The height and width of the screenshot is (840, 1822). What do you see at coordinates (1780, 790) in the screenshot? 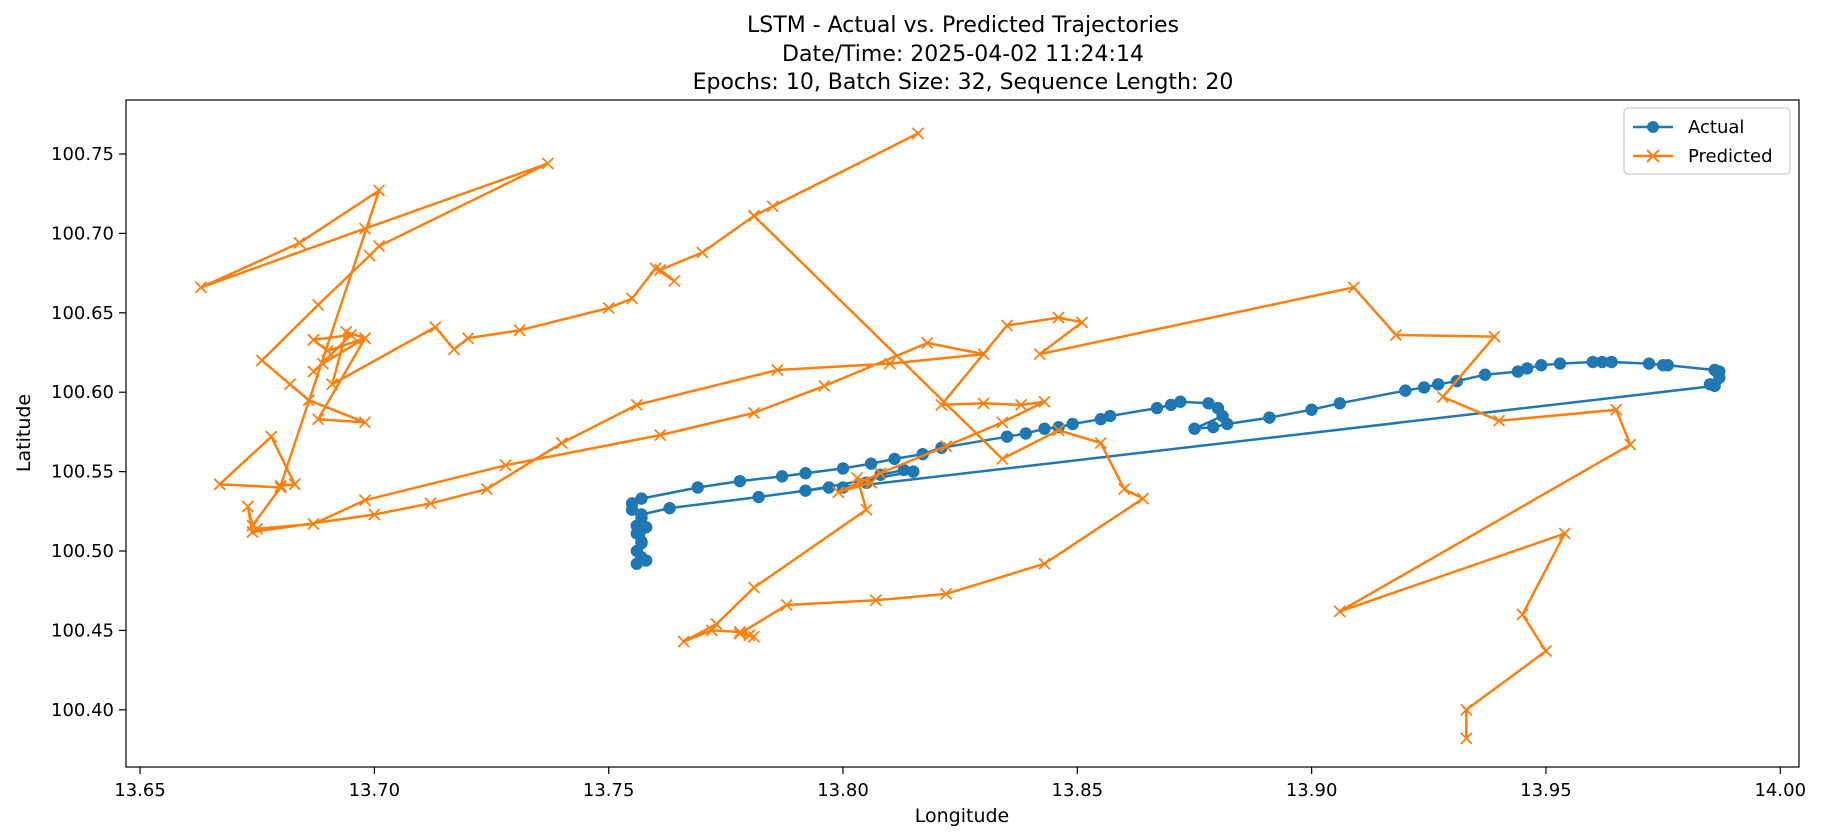
I see `x-tick-label: 14.00` at bounding box center [1780, 790].